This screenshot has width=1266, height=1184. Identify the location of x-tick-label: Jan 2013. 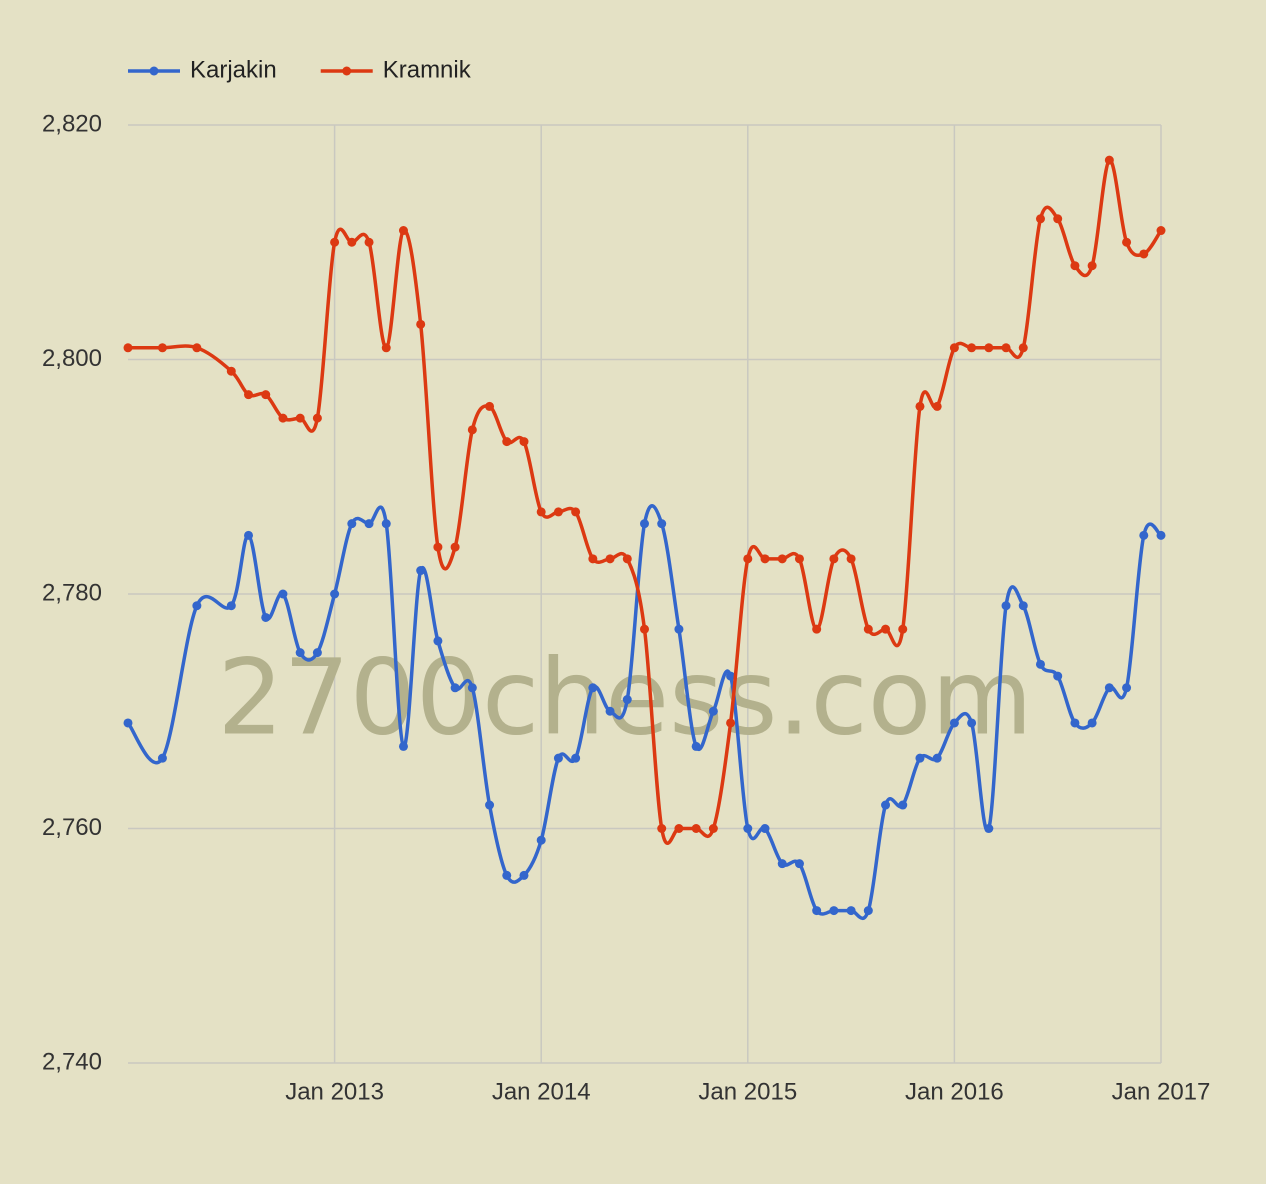
(334, 1091).